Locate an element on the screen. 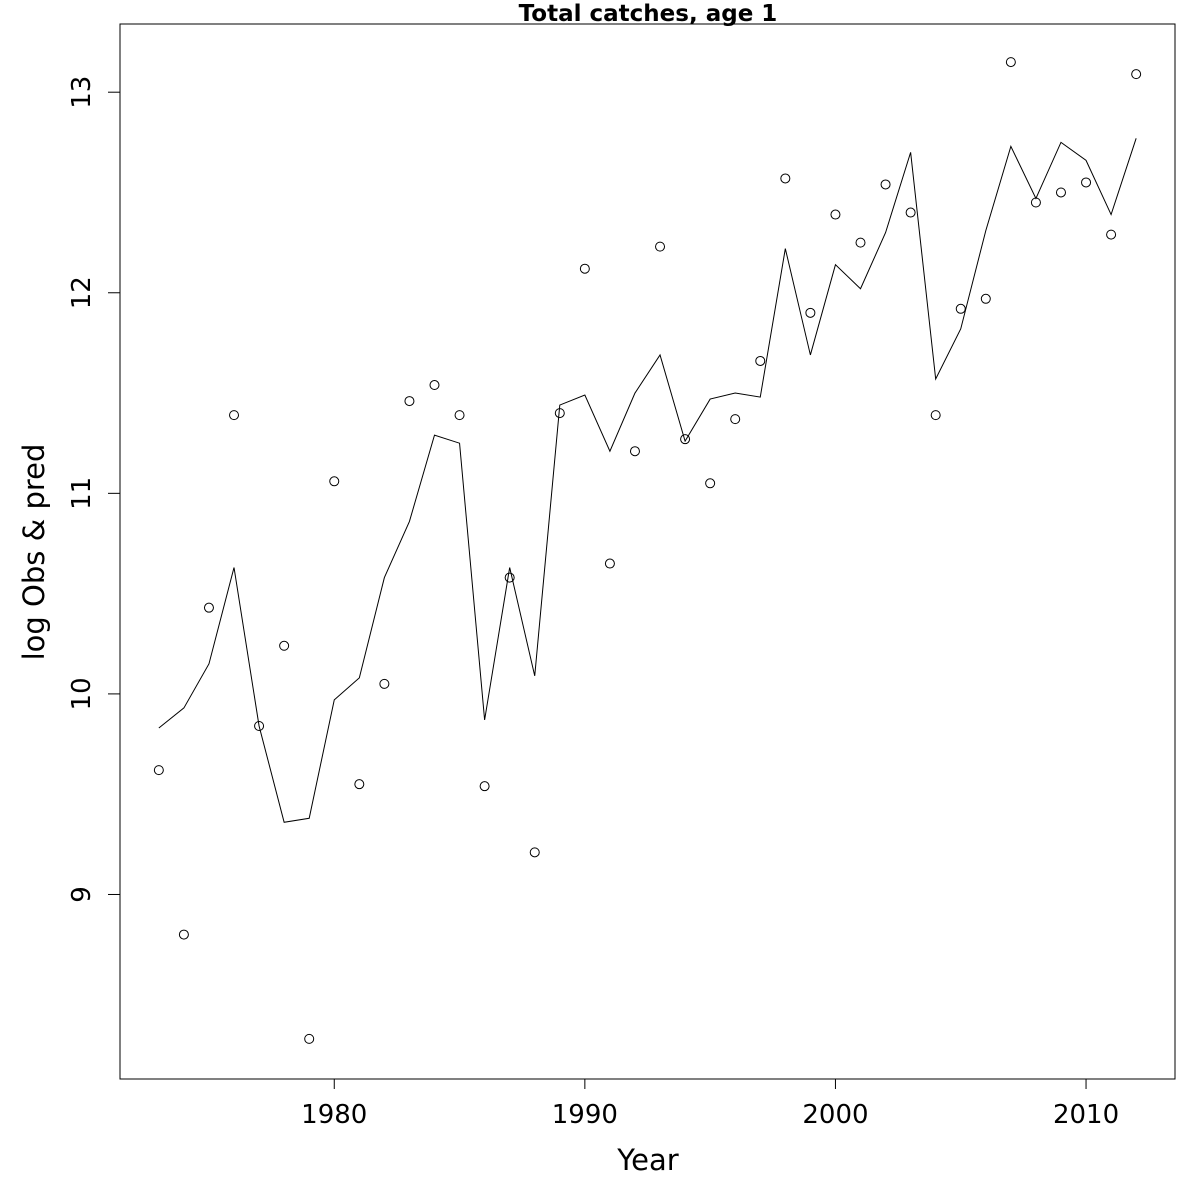 The width and height of the screenshot is (1200, 1200). observed-point-1986 is located at coordinates (484, 786).